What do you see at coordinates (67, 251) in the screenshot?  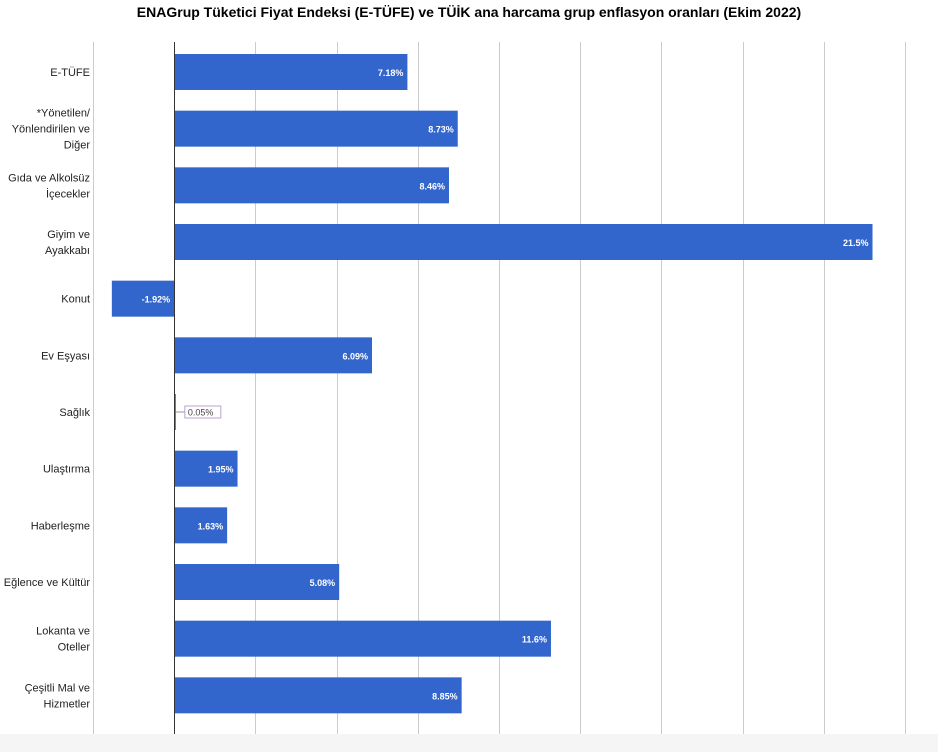 I see `category-label: Ayakkabı` at bounding box center [67, 251].